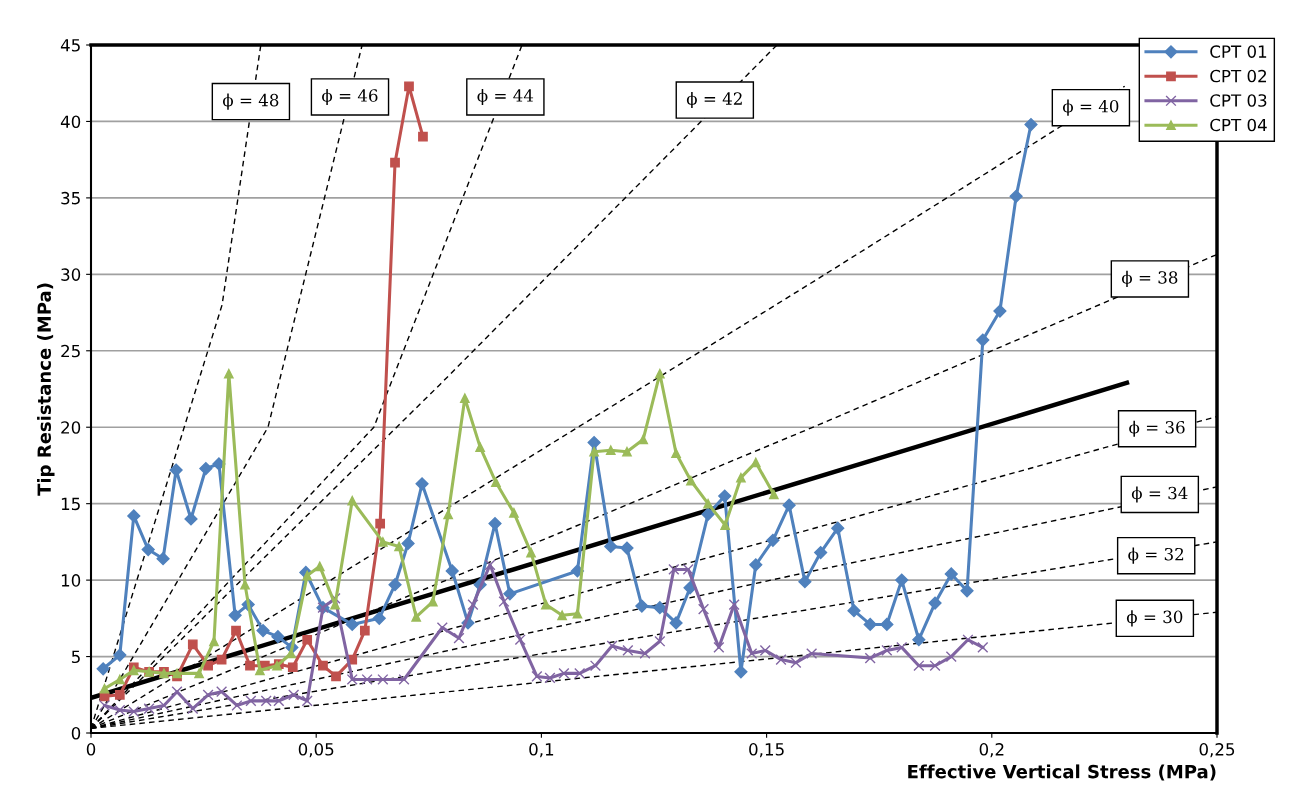 Image resolution: width=1295 pixels, height=812 pixels. What do you see at coordinates (1217, 750) in the screenshot?
I see `x-tick-label: 0,25` at bounding box center [1217, 750].